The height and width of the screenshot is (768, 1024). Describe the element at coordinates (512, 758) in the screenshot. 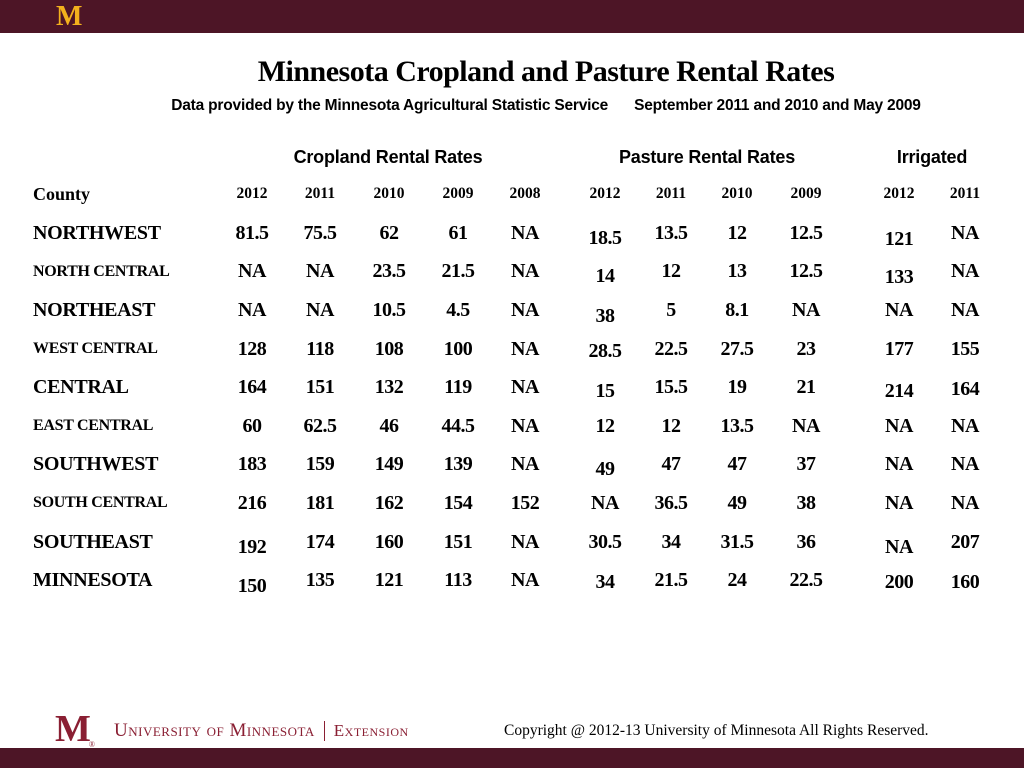

I see `bottom-bar` at that location.